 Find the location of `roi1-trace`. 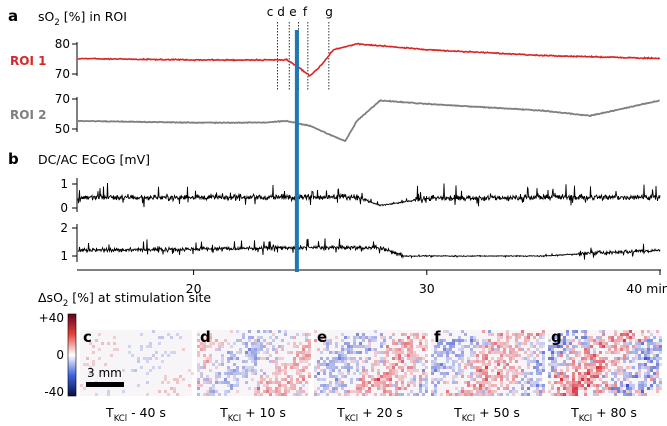

roi1-trace is located at coordinates (369, 59).